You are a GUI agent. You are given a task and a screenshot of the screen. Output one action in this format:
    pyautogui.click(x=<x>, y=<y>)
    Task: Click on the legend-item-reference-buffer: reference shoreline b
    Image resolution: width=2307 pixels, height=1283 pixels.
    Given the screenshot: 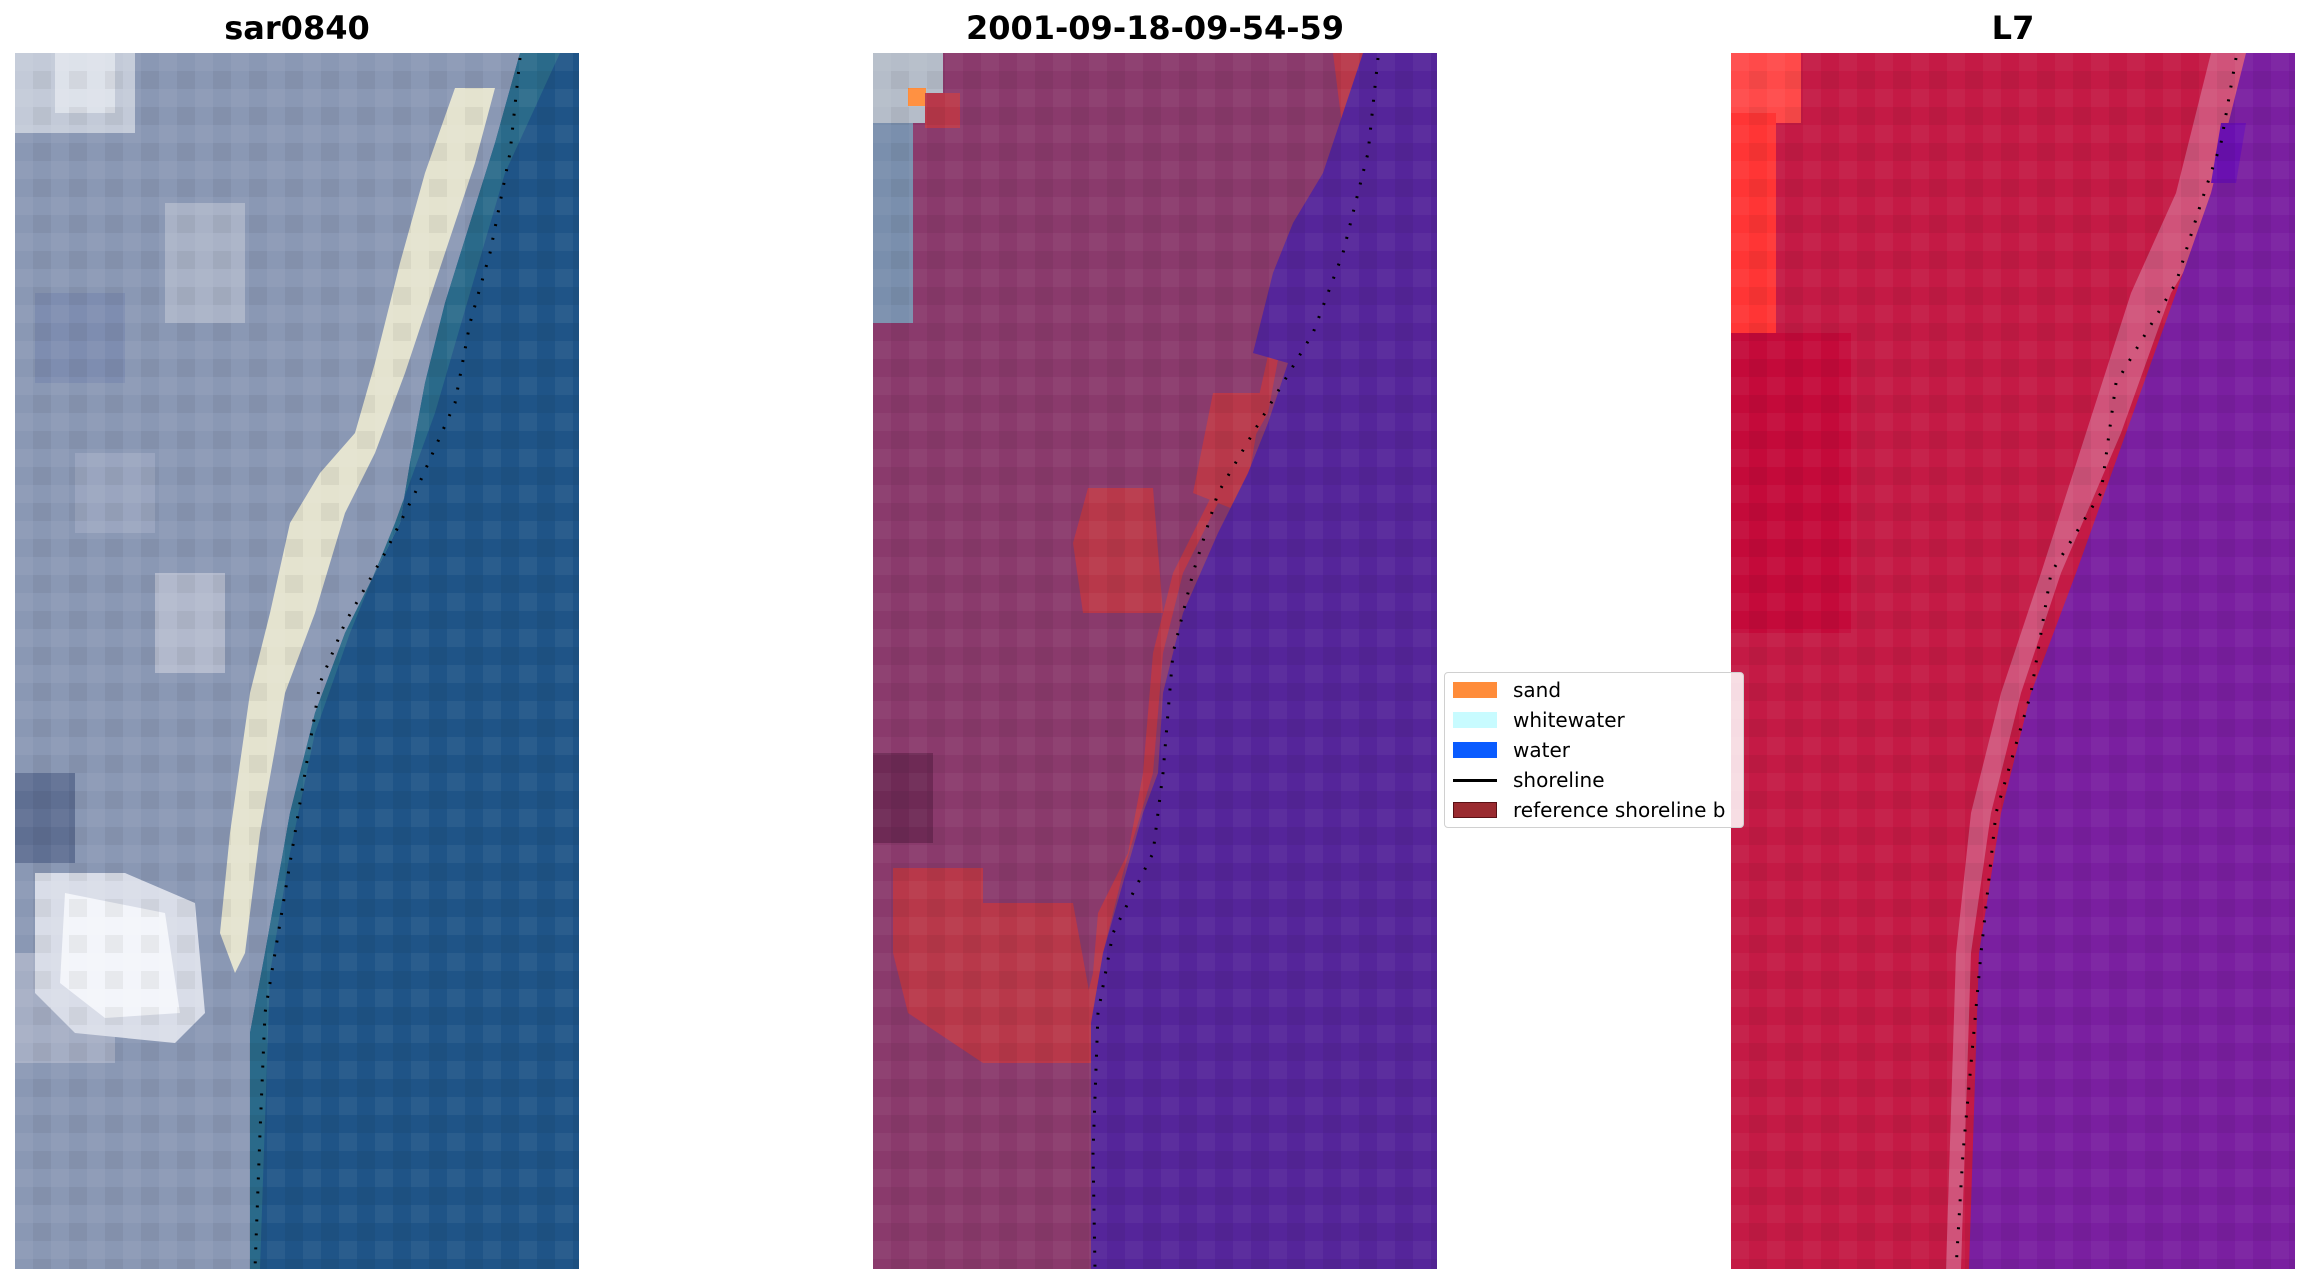 What is the action you would take?
    pyautogui.click(x=1589, y=810)
    